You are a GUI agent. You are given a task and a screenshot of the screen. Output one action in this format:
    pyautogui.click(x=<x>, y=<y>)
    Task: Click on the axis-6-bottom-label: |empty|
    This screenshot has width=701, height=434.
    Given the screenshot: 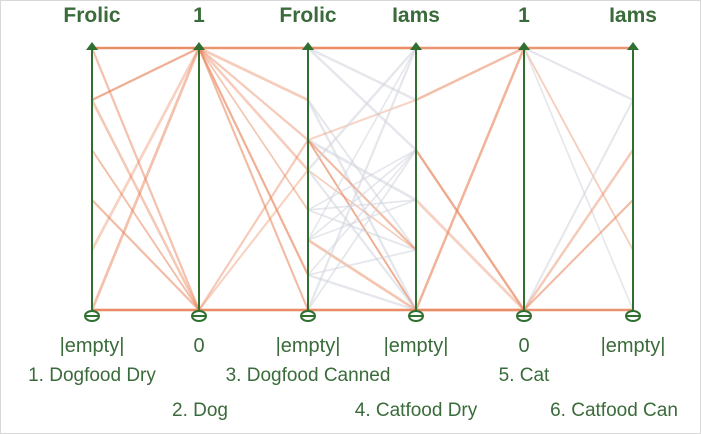 What is the action you would take?
    pyautogui.click(x=633, y=346)
    